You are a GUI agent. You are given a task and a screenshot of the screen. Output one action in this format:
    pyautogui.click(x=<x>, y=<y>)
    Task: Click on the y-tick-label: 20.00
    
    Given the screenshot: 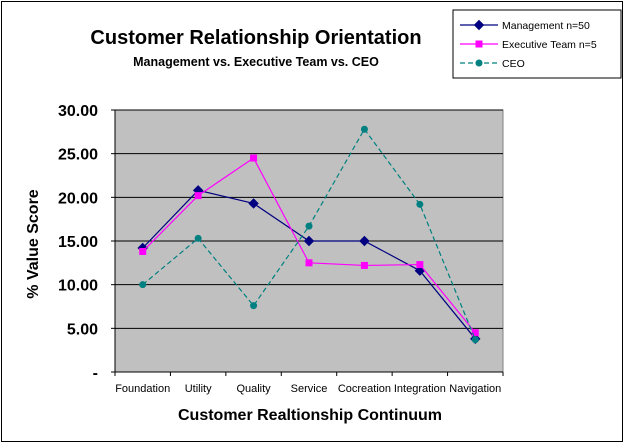 What is the action you would take?
    pyautogui.click(x=78, y=198)
    